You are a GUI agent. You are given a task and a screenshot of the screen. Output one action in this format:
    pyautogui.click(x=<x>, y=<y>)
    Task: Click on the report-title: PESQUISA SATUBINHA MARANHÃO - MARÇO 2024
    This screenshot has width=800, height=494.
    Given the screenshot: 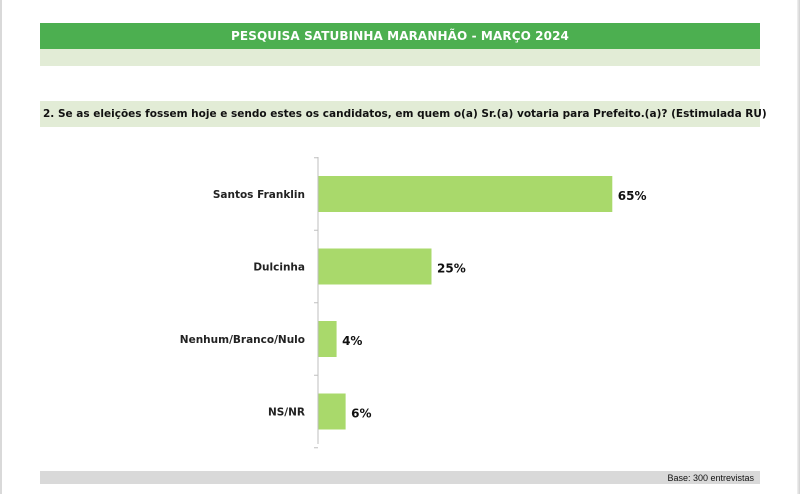 What is the action you would take?
    pyautogui.click(x=400, y=36)
    